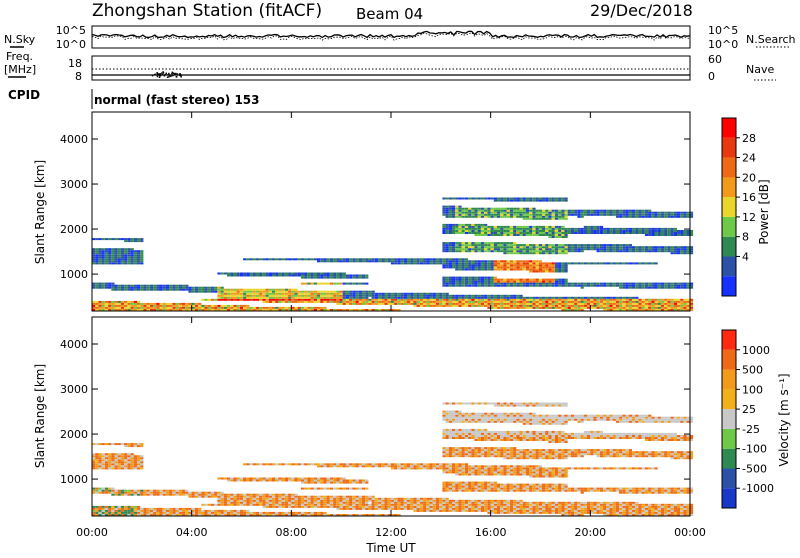  I want to click on colorbar-tick-label: 8, so click(745, 237).